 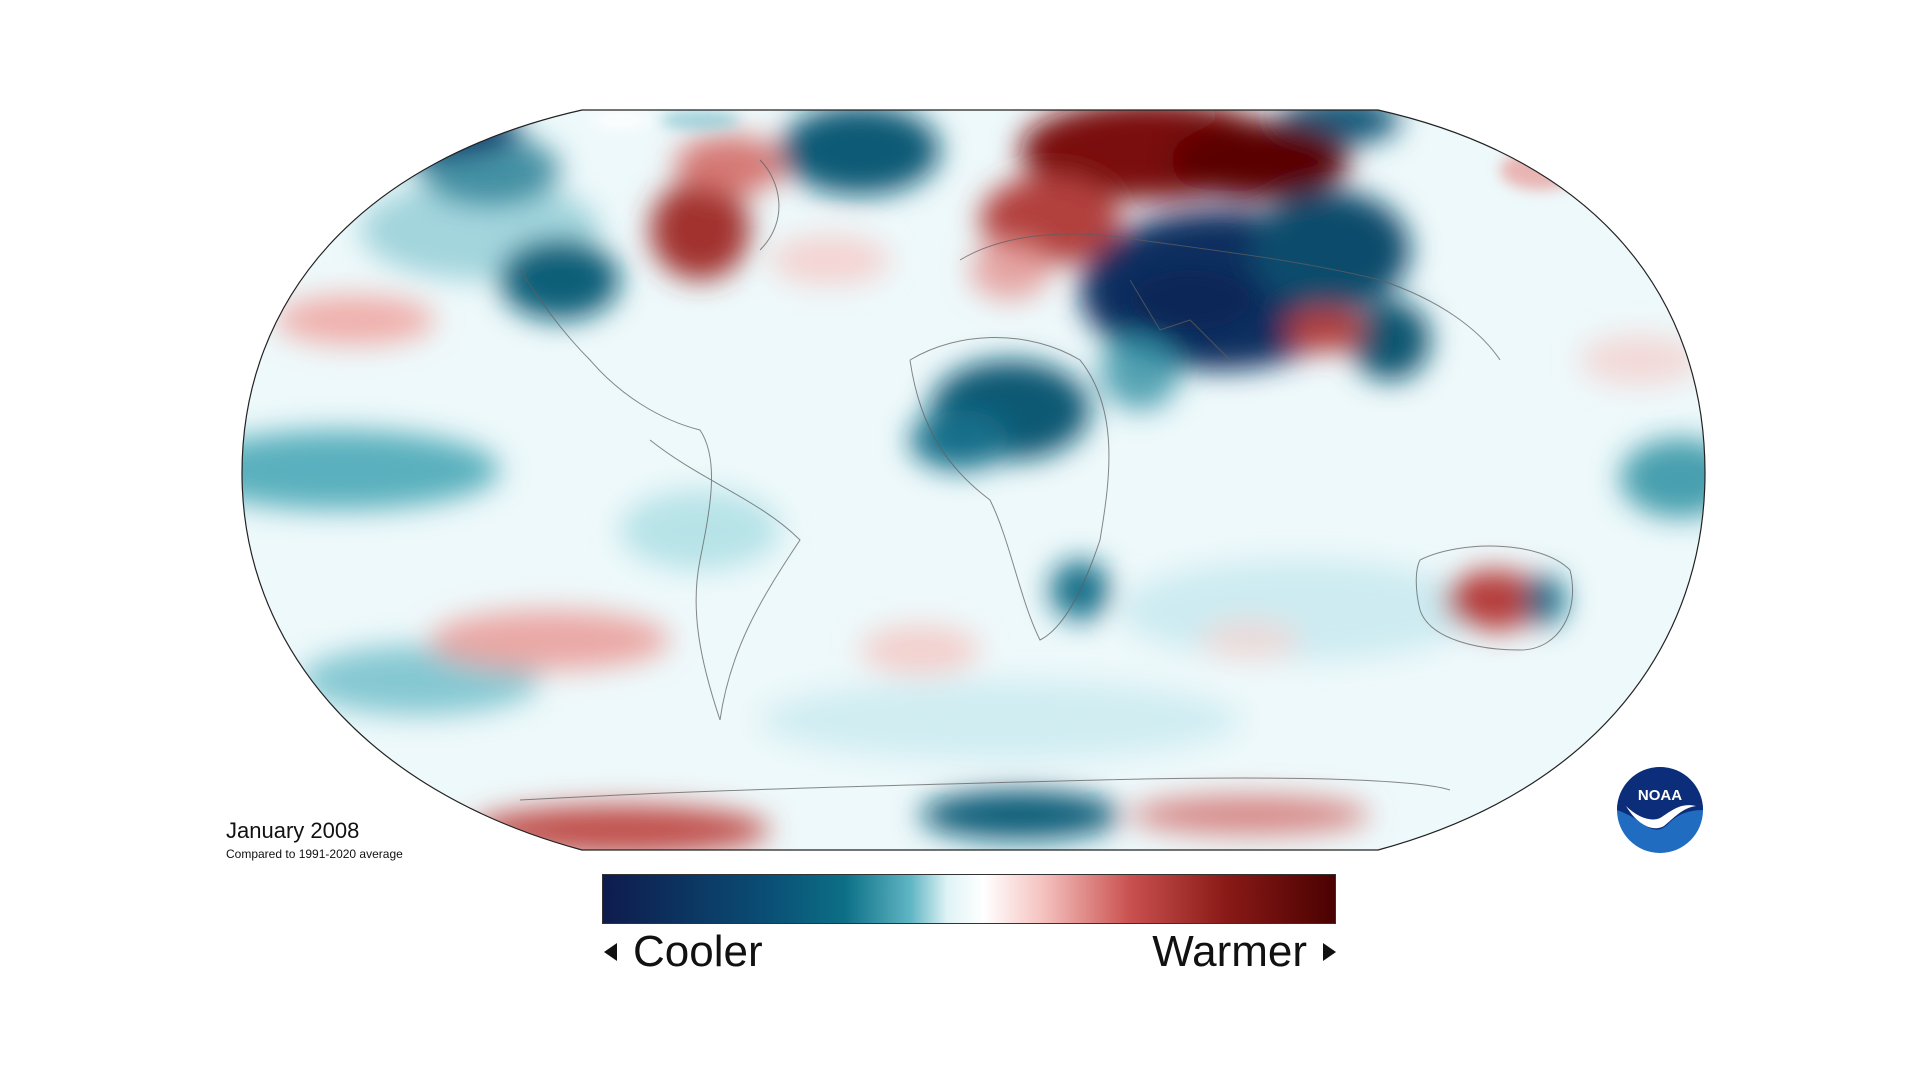 I want to click on triangle-right-icon, so click(x=1329, y=952).